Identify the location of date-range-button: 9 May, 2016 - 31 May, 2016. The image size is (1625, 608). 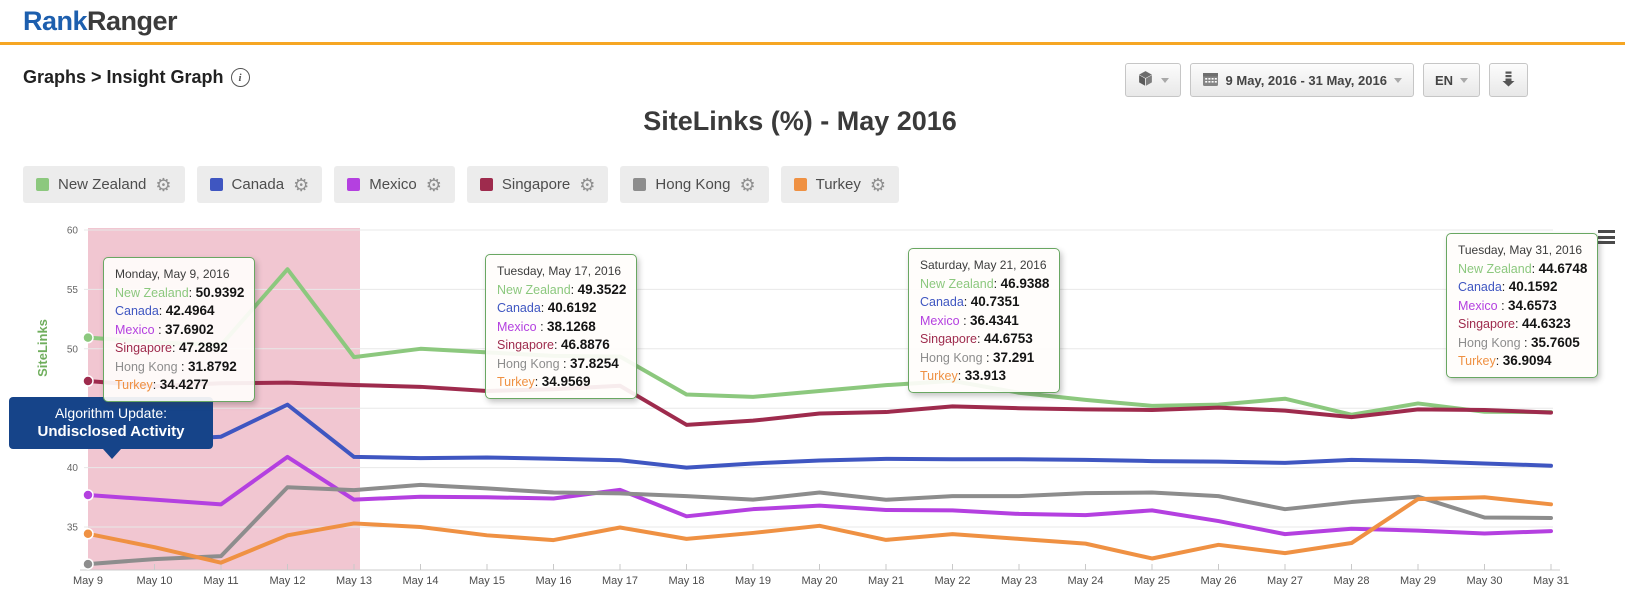
(1301, 80).